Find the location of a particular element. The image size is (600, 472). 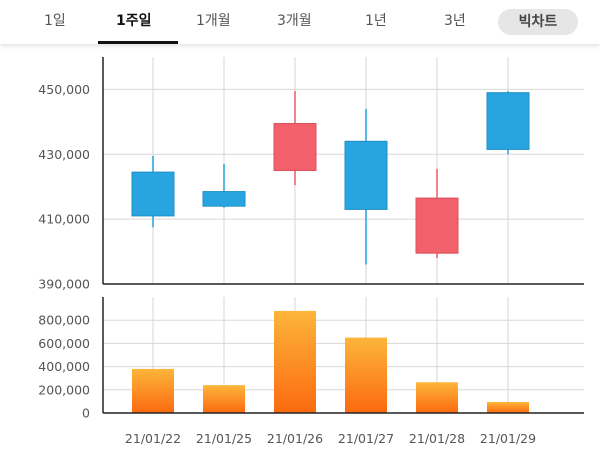

date-tick-label: 21/01/28 is located at coordinates (437, 438).